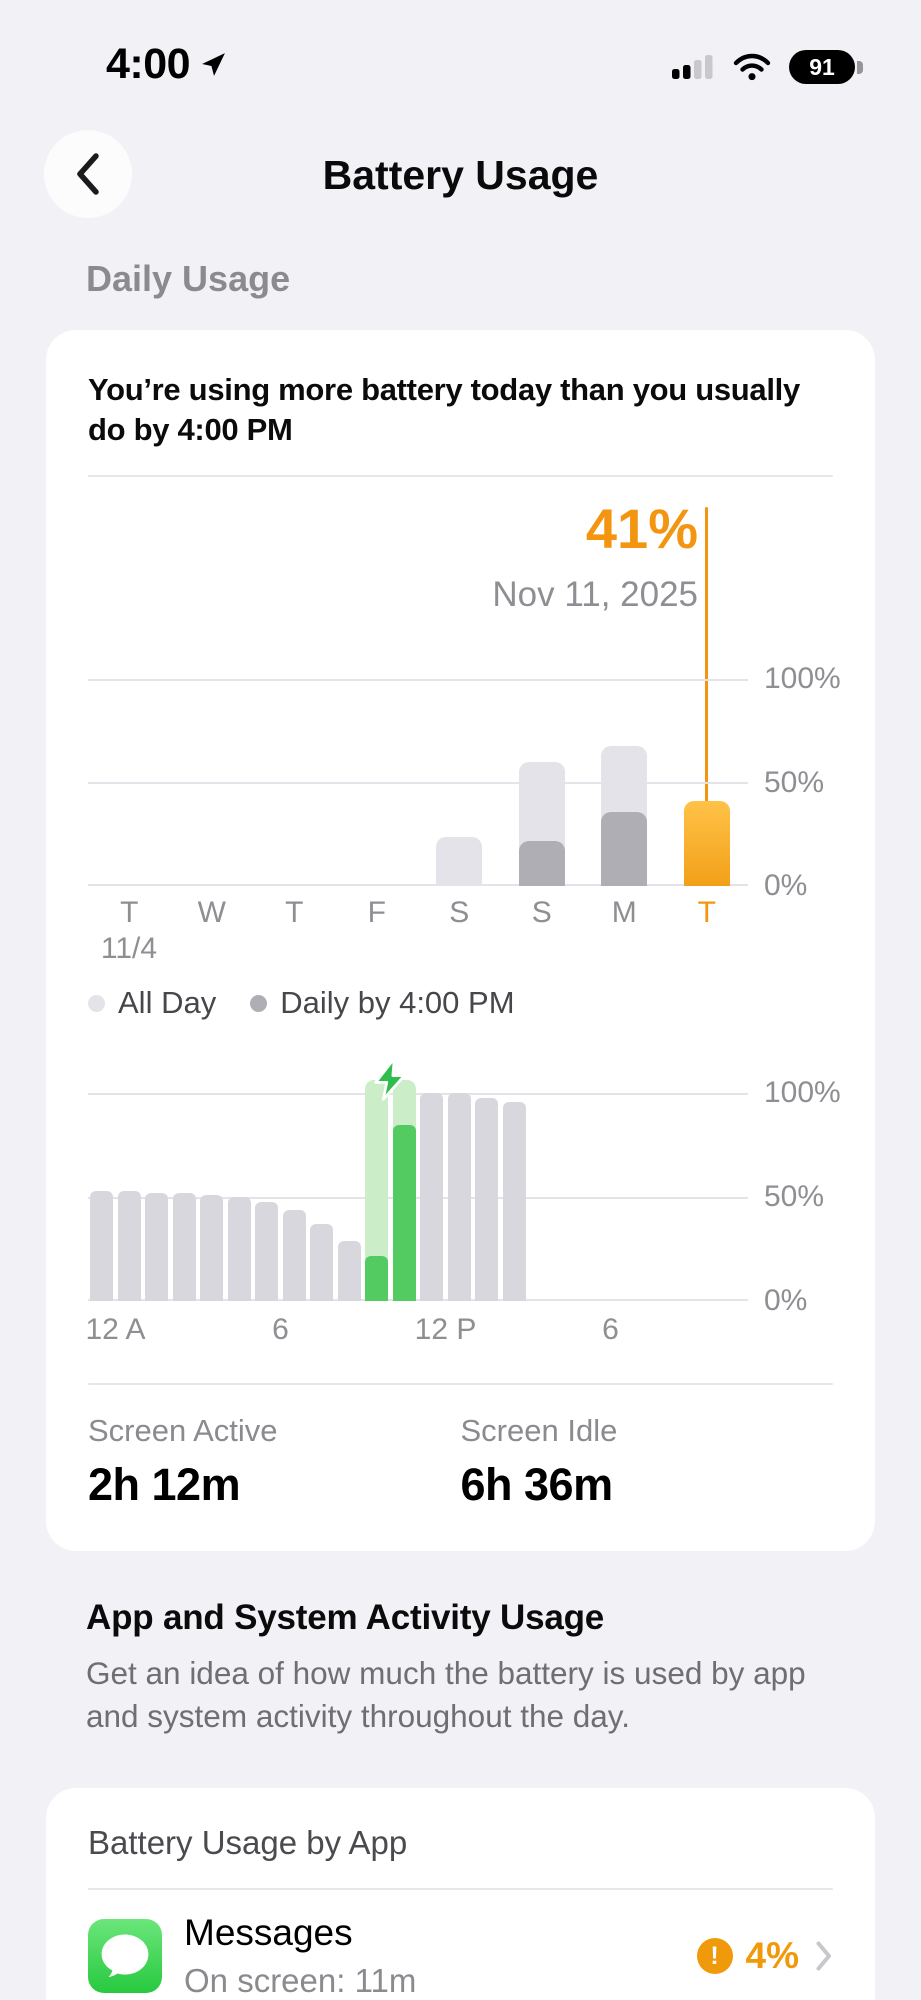  I want to click on app-battery-percent: 4%, so click(772, 1955).